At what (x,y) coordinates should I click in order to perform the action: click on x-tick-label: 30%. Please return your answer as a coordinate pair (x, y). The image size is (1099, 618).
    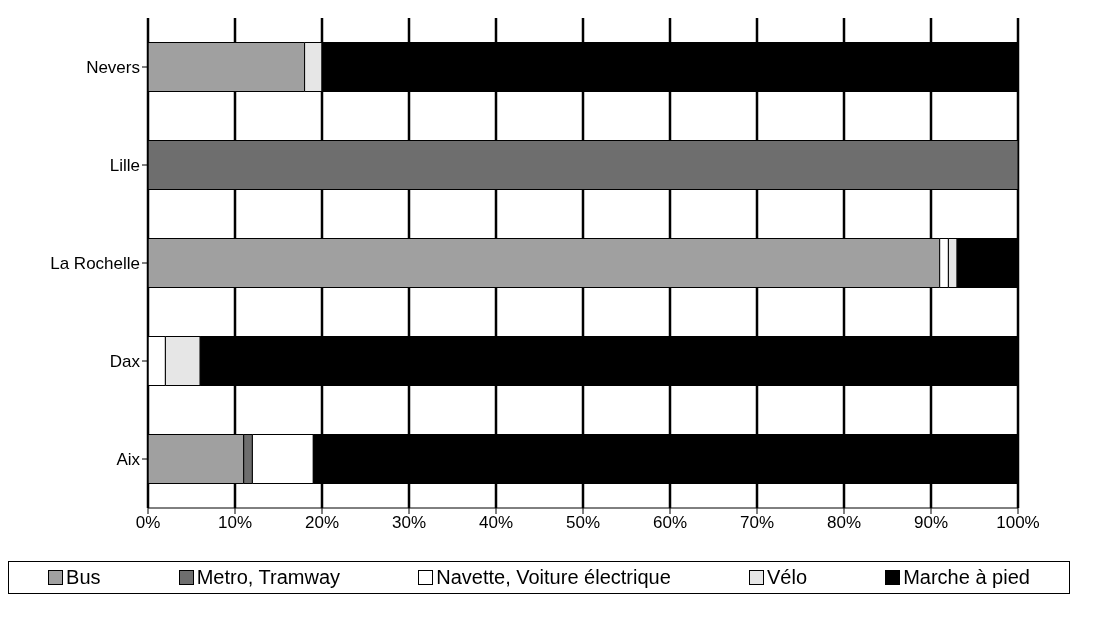
    Looking at the image, I should click on (409, 523).